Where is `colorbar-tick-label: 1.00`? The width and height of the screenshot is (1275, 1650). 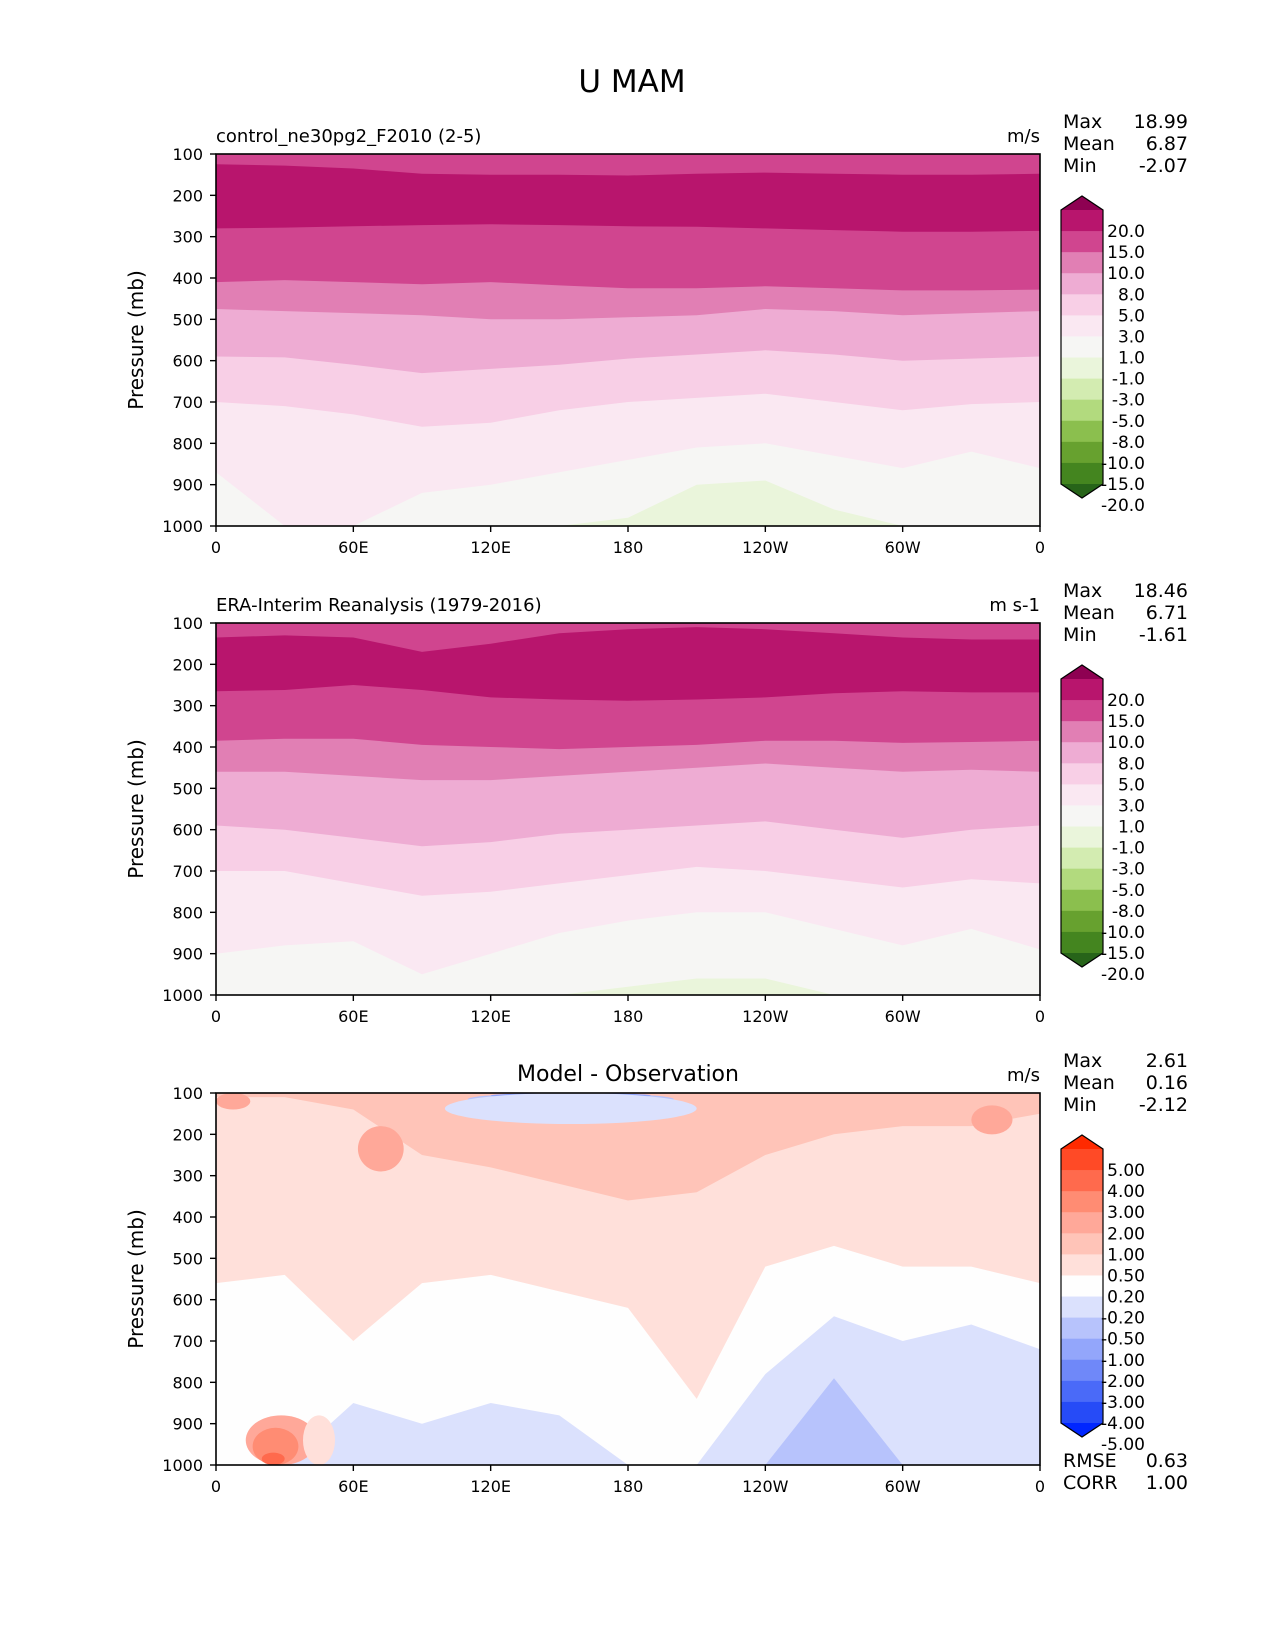 colorbar-tick-label: 1.00 is located at coordinates (1126, 1255).